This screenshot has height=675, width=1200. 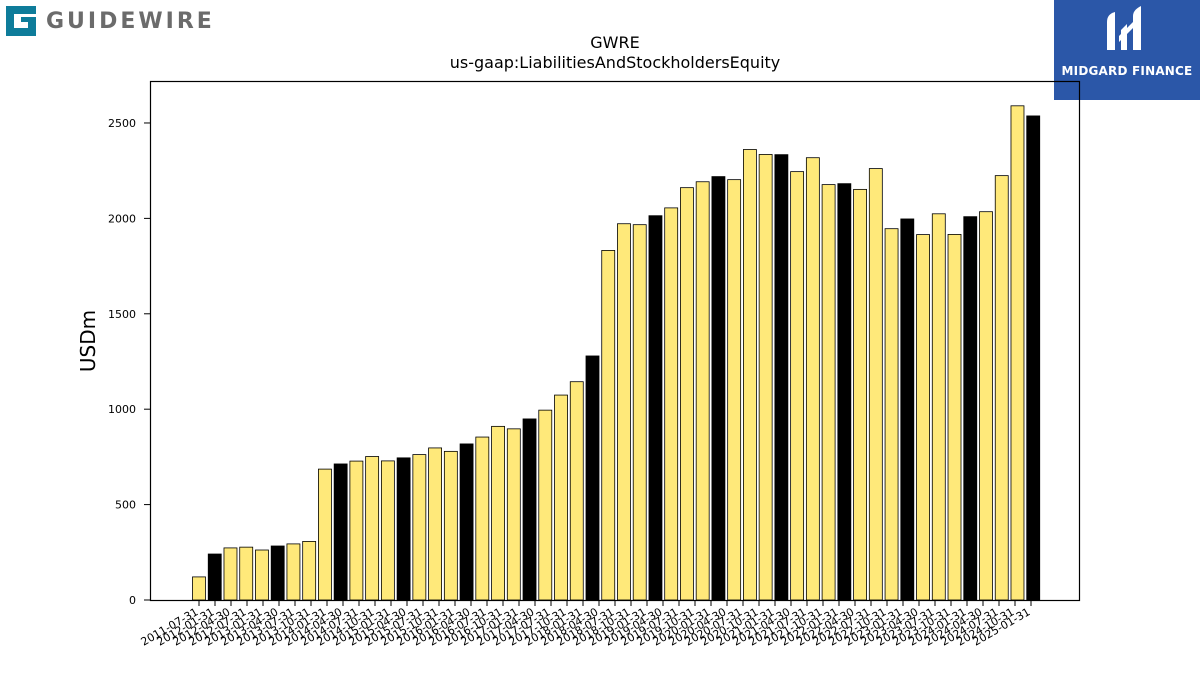 What do you see at coordinates (130, 21) in the screenshot?
I see `guidewire-logo-text: GUIDEWIRE` at bounding box center [130, 21].